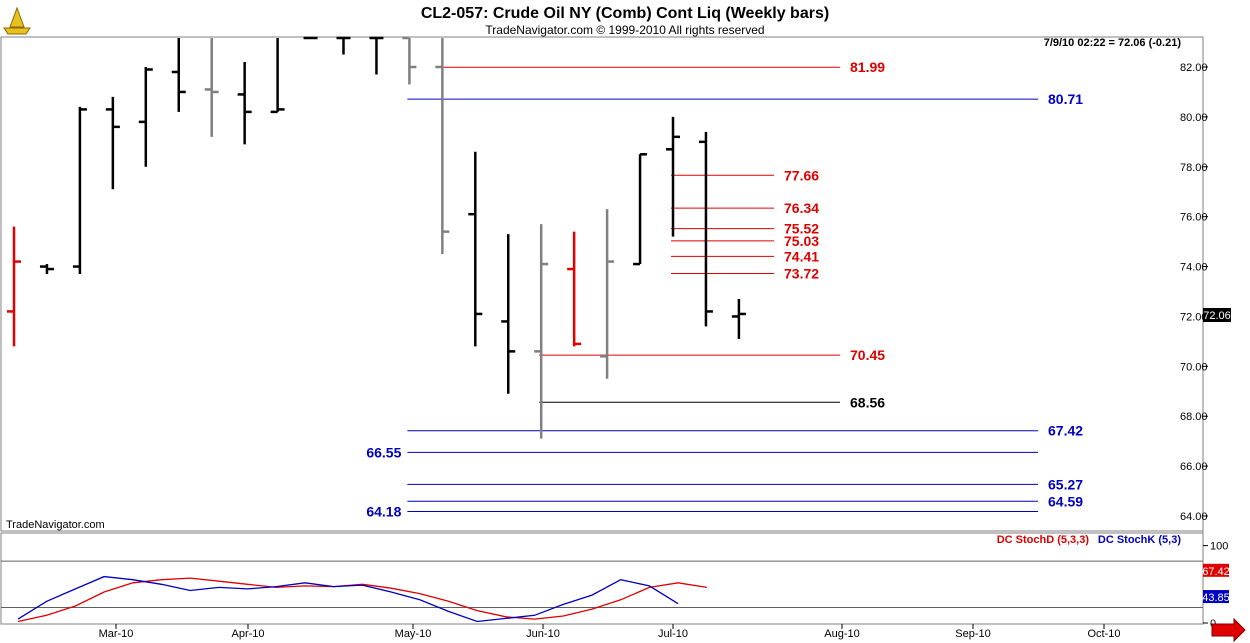 The image size is (1250, 643). What do you see at coordinates (543, 634) in the screenshot?
I see `x-tick-label: Jun-10` at bounding box center [543, 634].